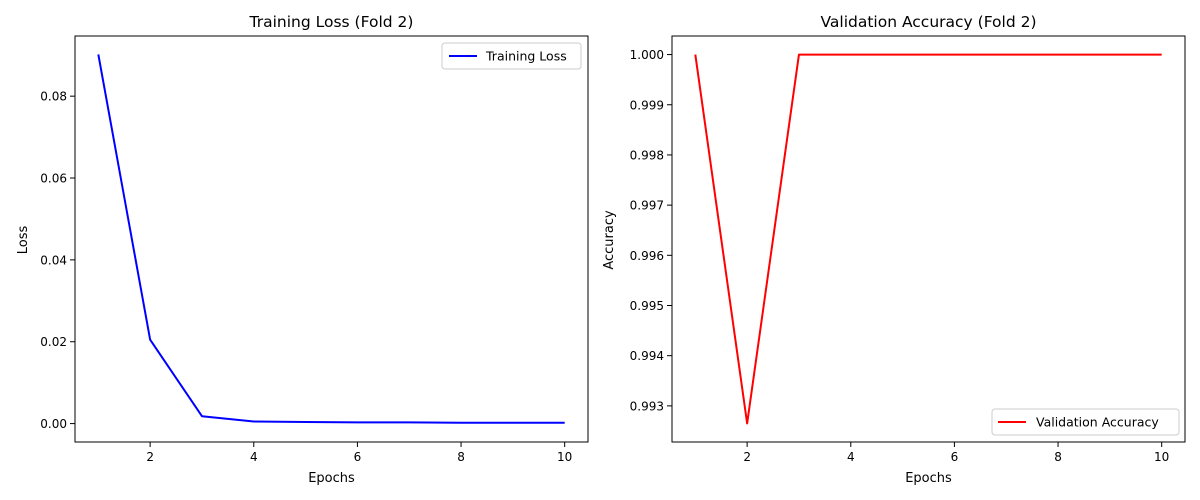 The height and width of the screenshot is (500, 1200). I want to click on y-tick-label: 0.998, so click(647, 155).